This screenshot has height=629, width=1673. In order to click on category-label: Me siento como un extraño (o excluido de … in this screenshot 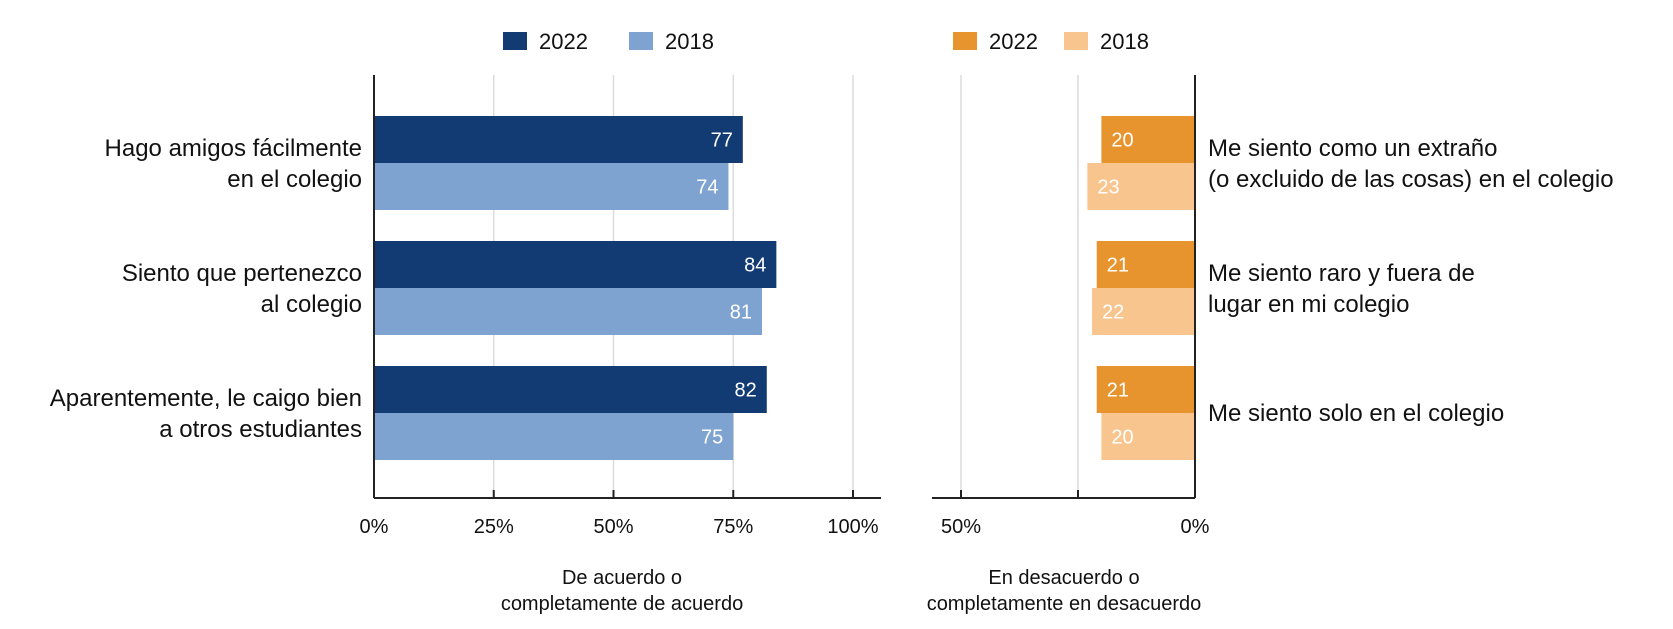, I will do `click(1411, 164)`.